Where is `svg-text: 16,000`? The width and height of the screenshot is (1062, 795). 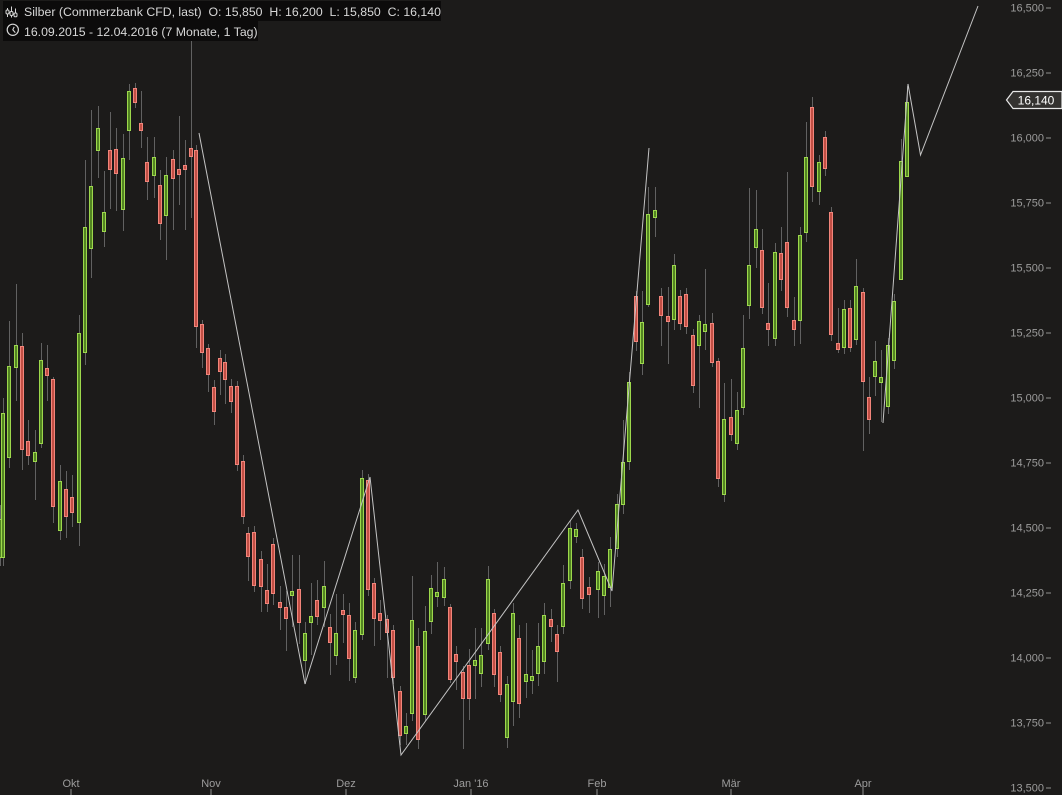
svg-text: 16,000 is located at coordinates (1027, 138).